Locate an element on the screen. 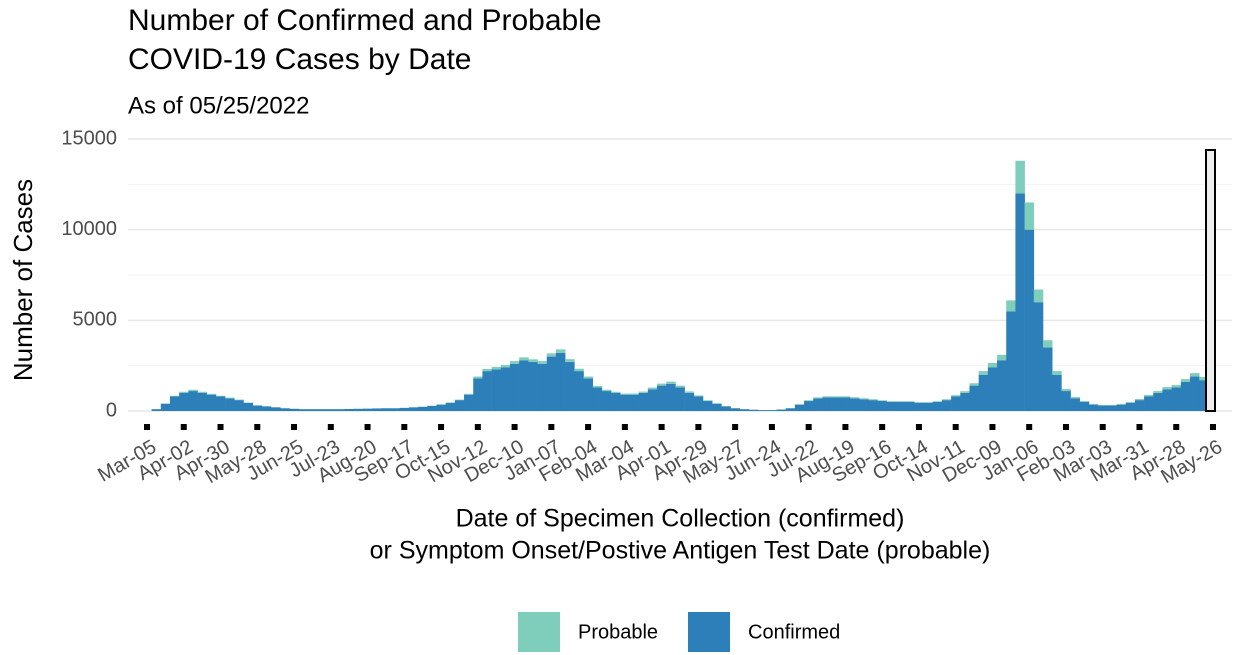 The height and width of the screenshot is (655, 1235). y-tick-label: 10000 is located at coordinates (89, 229).